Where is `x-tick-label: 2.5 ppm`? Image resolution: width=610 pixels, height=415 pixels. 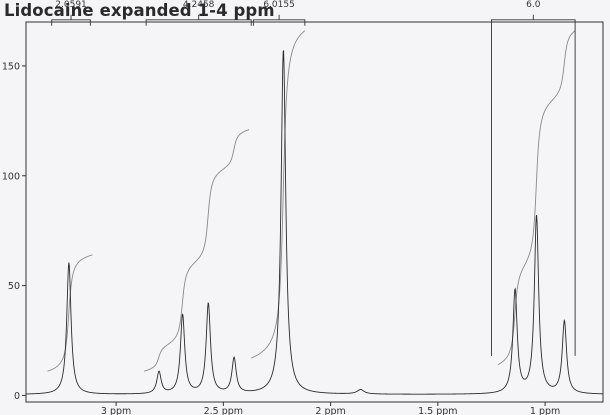
x-tick-label: 2.5 ppm is located at coordinates (223, 410).